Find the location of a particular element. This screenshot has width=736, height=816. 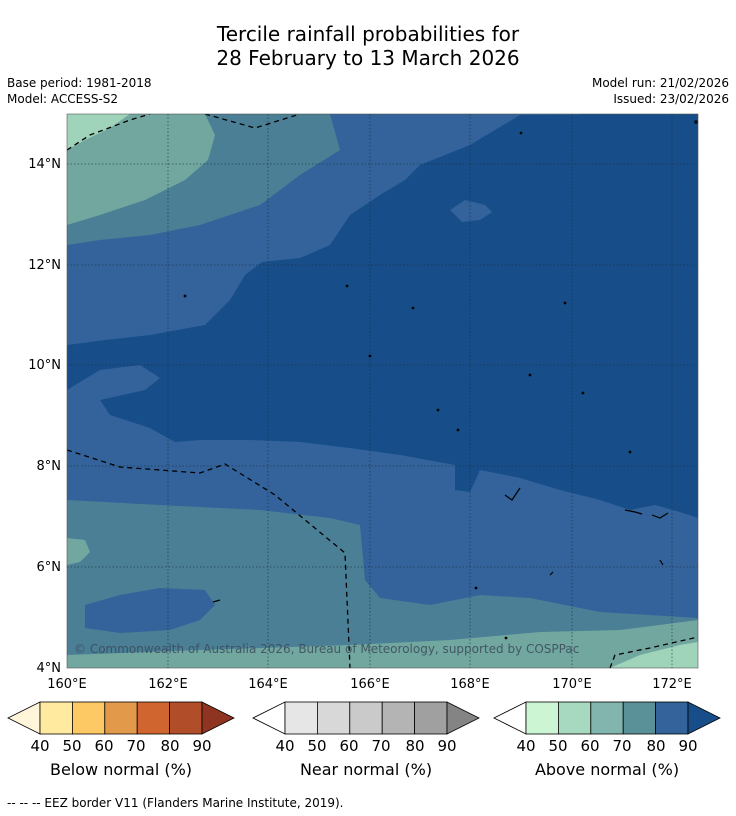

meta-left: Base period: 1981-2018 Model: ACCESS-S2 is located at coordinates (79, 91).